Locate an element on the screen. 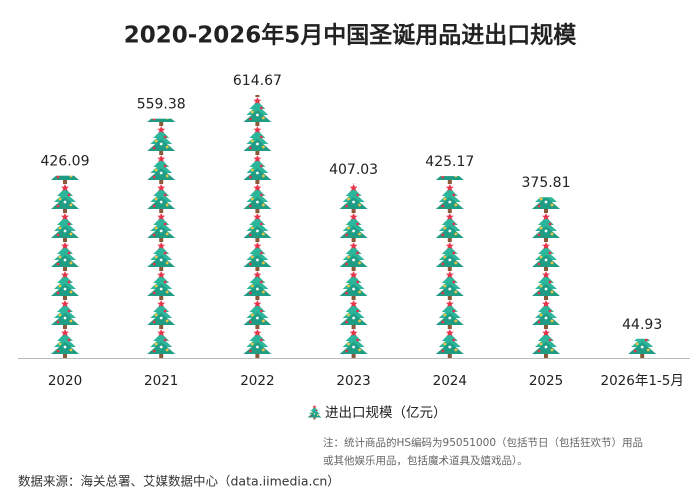  x-tick-label: 2023 is located at coordinates (353, 381).